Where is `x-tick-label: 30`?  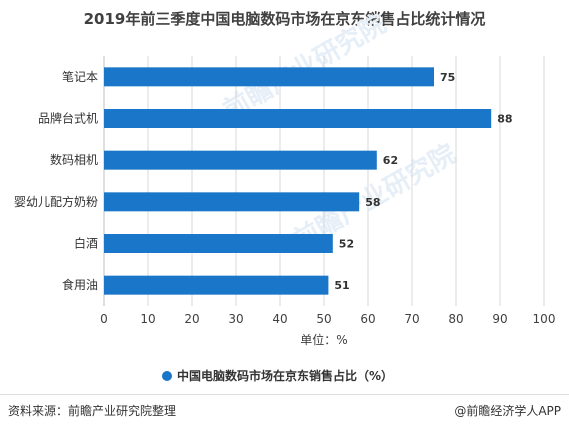
x-tick-label: 30 is located at coordinates (235, 319).